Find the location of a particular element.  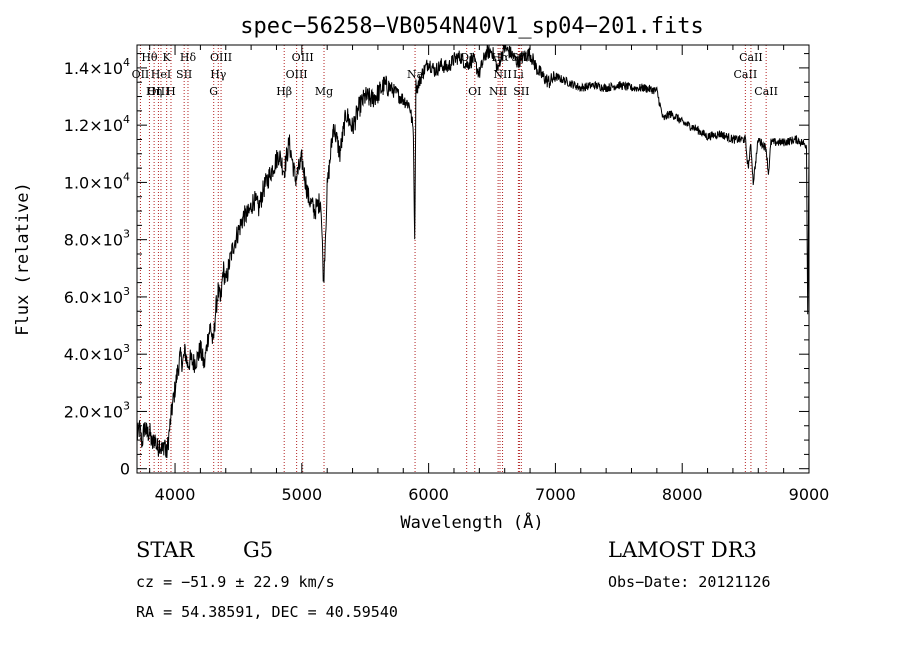

y-axis-label: Flux (relative) is located at coordinates (23, 259).